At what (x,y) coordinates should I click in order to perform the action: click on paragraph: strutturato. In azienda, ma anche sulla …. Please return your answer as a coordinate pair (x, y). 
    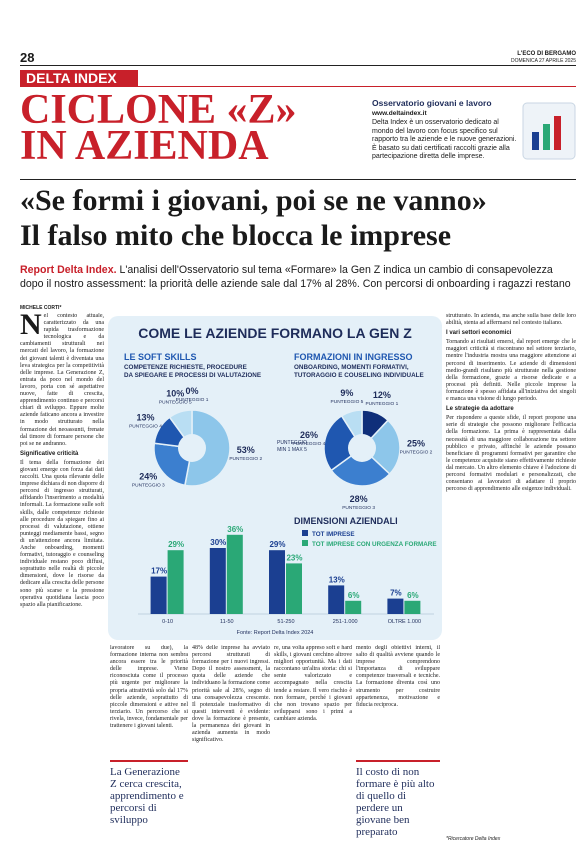
    Looking at the image, I should click on (511, 320).